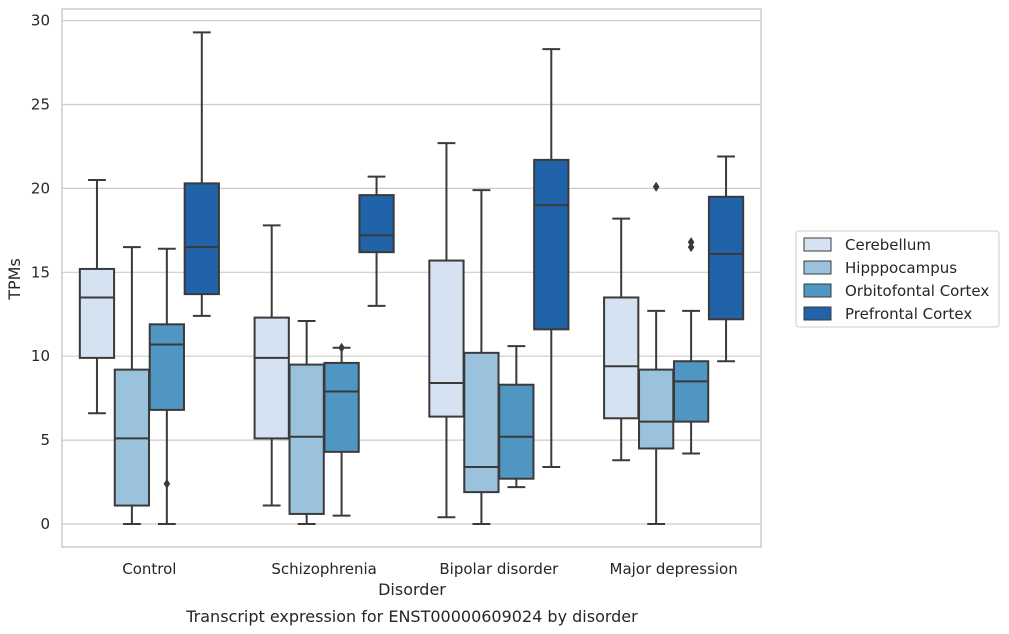 The image size is (1009, 634). What do you see at coordinates (40, 21) in the screenshot?
I see `y-tick-label: 30` at bounding box center [40, 21].